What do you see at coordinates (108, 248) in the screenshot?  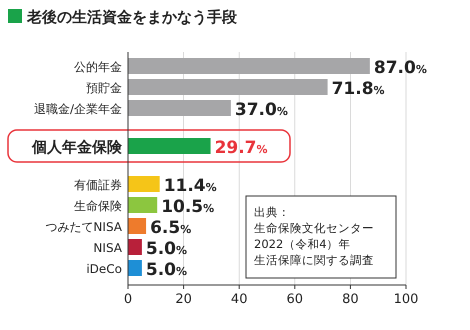 I see `y-tick-label: NISA` at bounding box center [108, 248].